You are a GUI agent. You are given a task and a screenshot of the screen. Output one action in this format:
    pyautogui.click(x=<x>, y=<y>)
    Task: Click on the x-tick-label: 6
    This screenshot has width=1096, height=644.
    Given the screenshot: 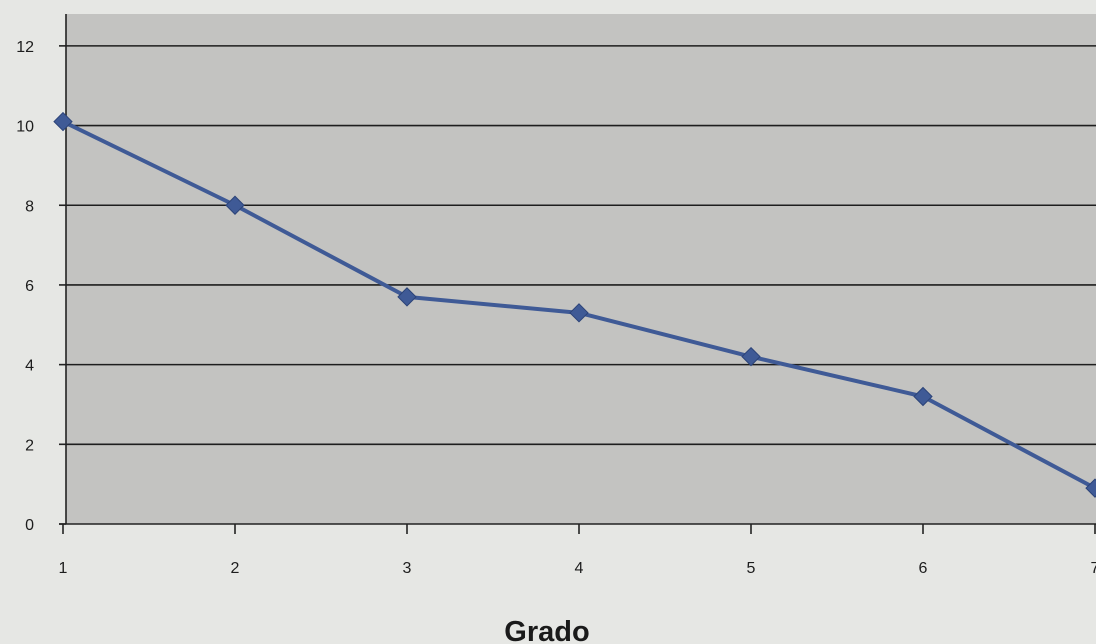 What is the action you would take?
    pyautogui.click(x=923, y=568)
    